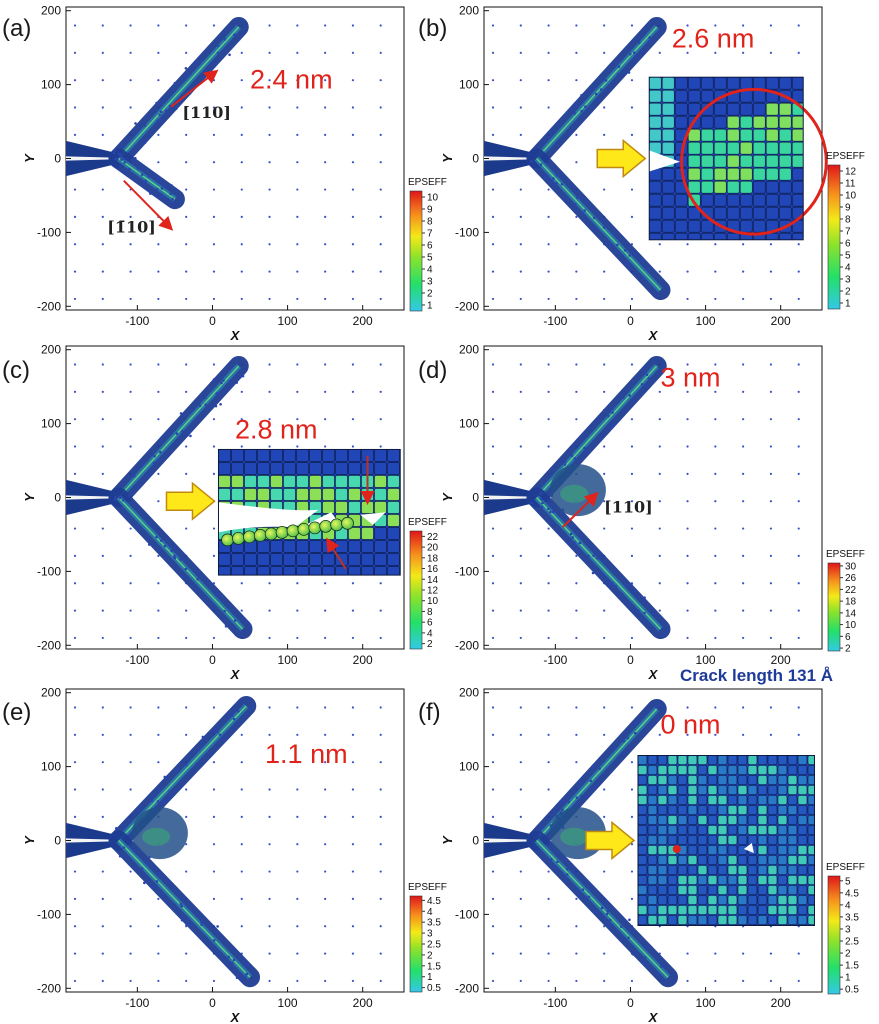  I want to click on colorbar-tick-label: 0.5, so click(852, 990).